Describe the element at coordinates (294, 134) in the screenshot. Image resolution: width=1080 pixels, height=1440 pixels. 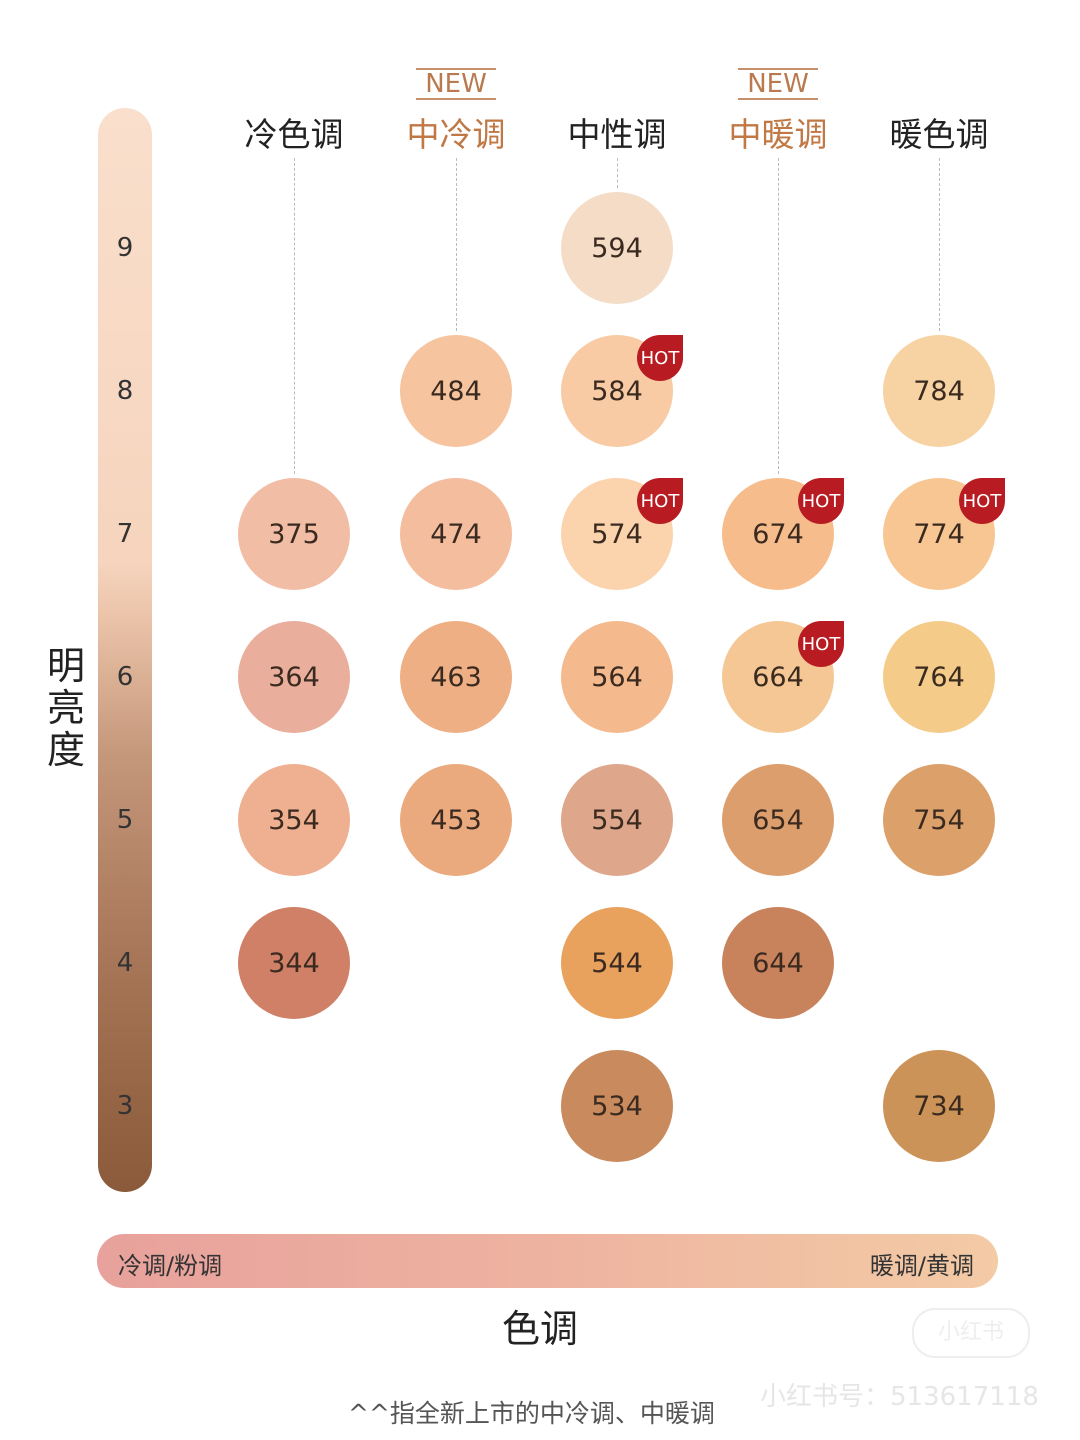
I see `column-header: 冷色调` at that location.